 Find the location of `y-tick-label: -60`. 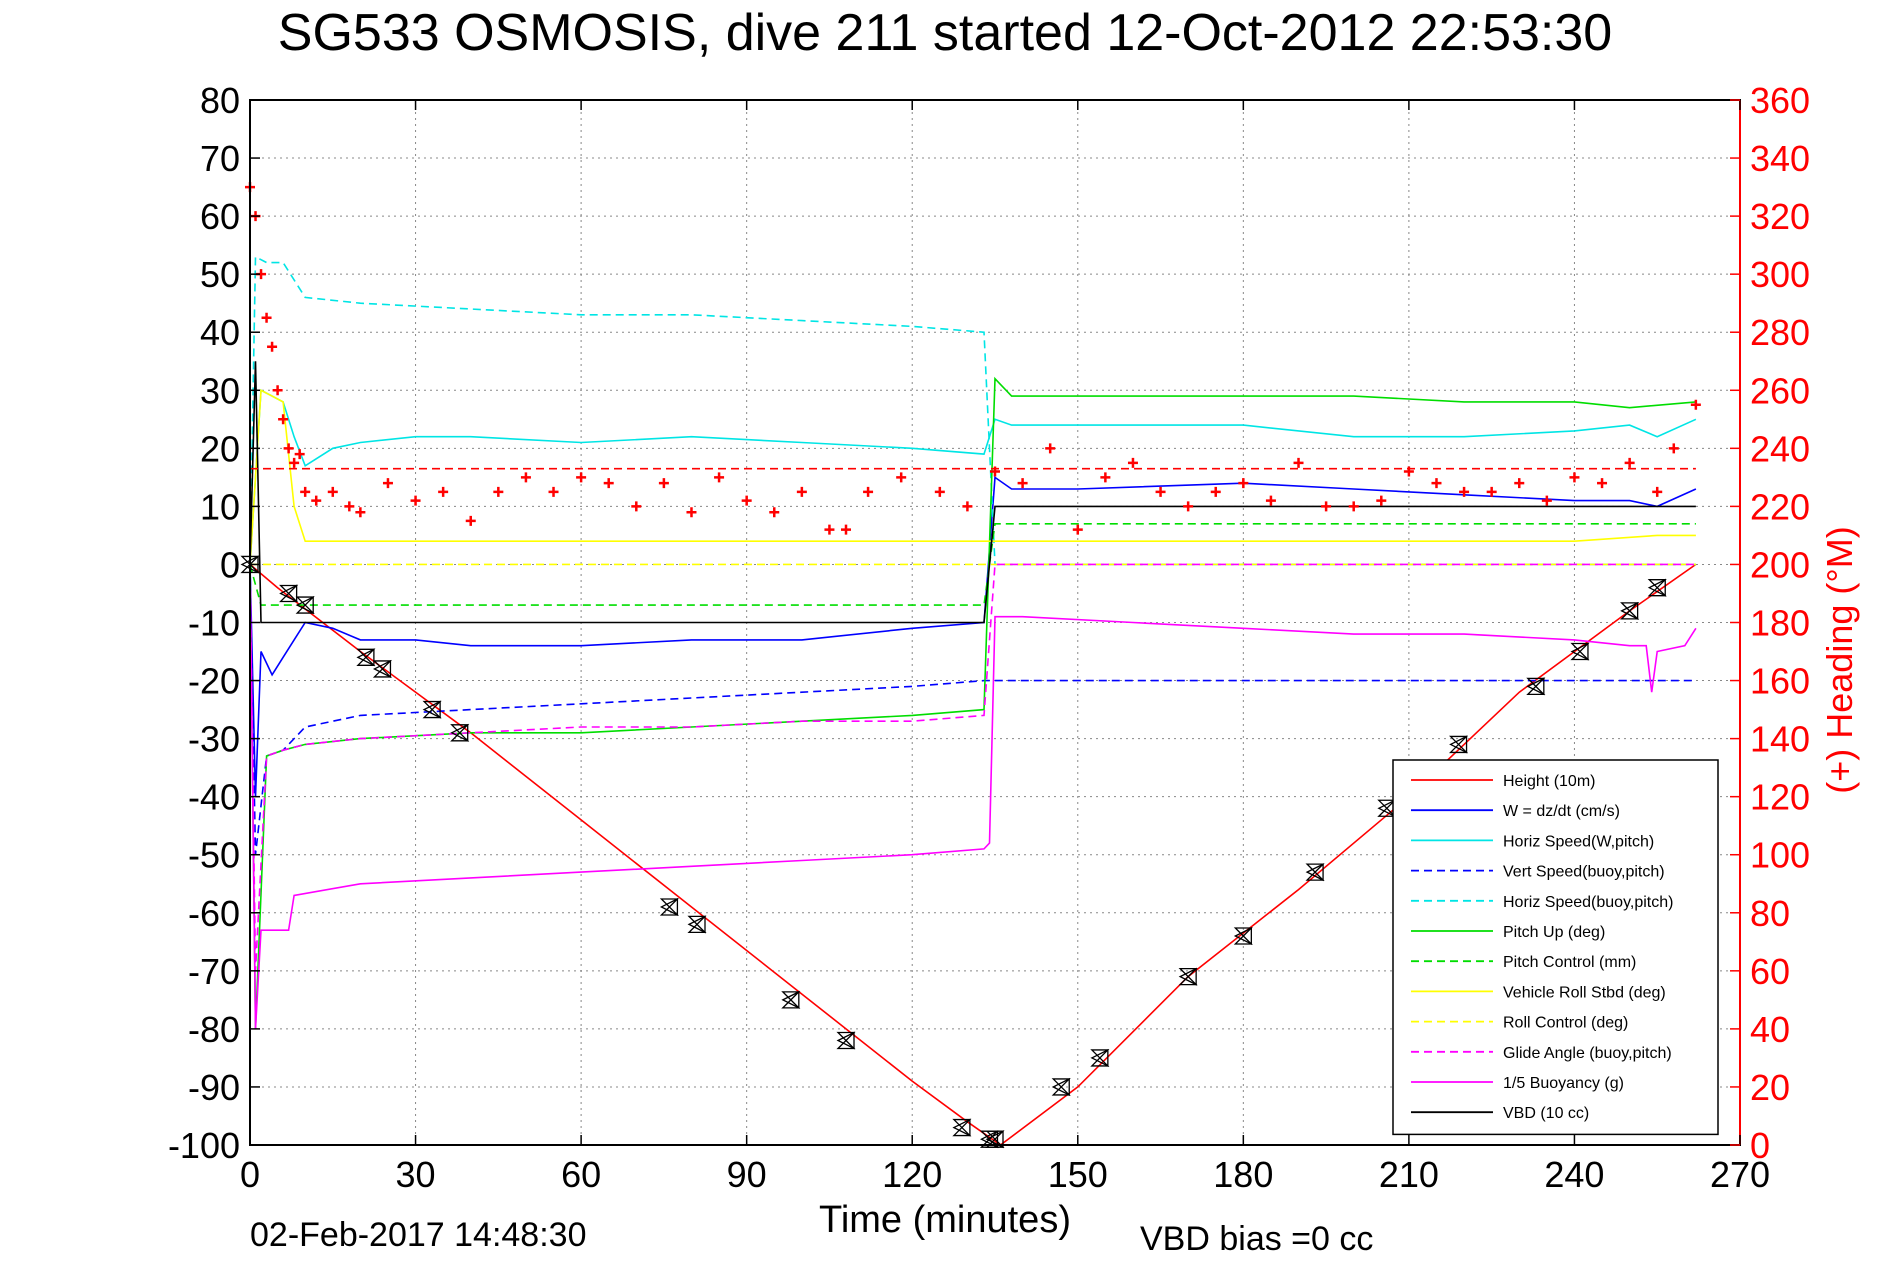

y-tick-label: -60 is located at coordinates (214, 913).